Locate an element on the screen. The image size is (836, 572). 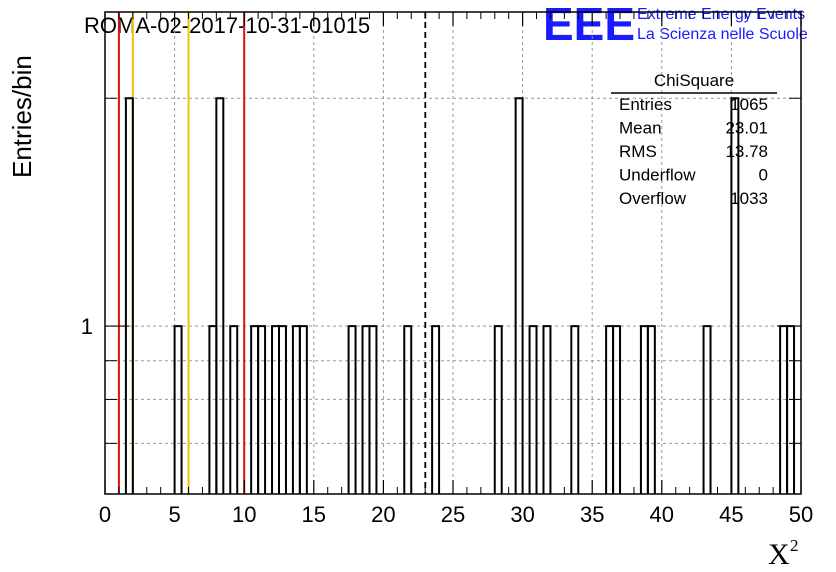
x-tick-labels: 0 5 10 15 20 25 30 35 40 45 50 is located at coordinates (456, 514).